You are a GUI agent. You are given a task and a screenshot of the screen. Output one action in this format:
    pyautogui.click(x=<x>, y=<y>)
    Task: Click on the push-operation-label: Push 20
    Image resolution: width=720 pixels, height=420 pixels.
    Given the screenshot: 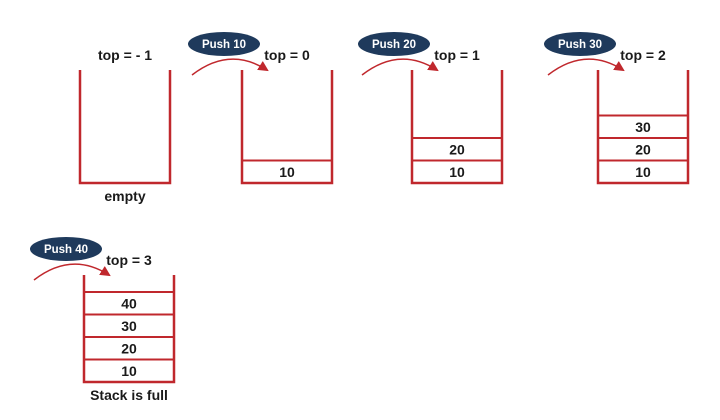 What is the action you would take?
    pyautogui.click(x=394, y=45)
    